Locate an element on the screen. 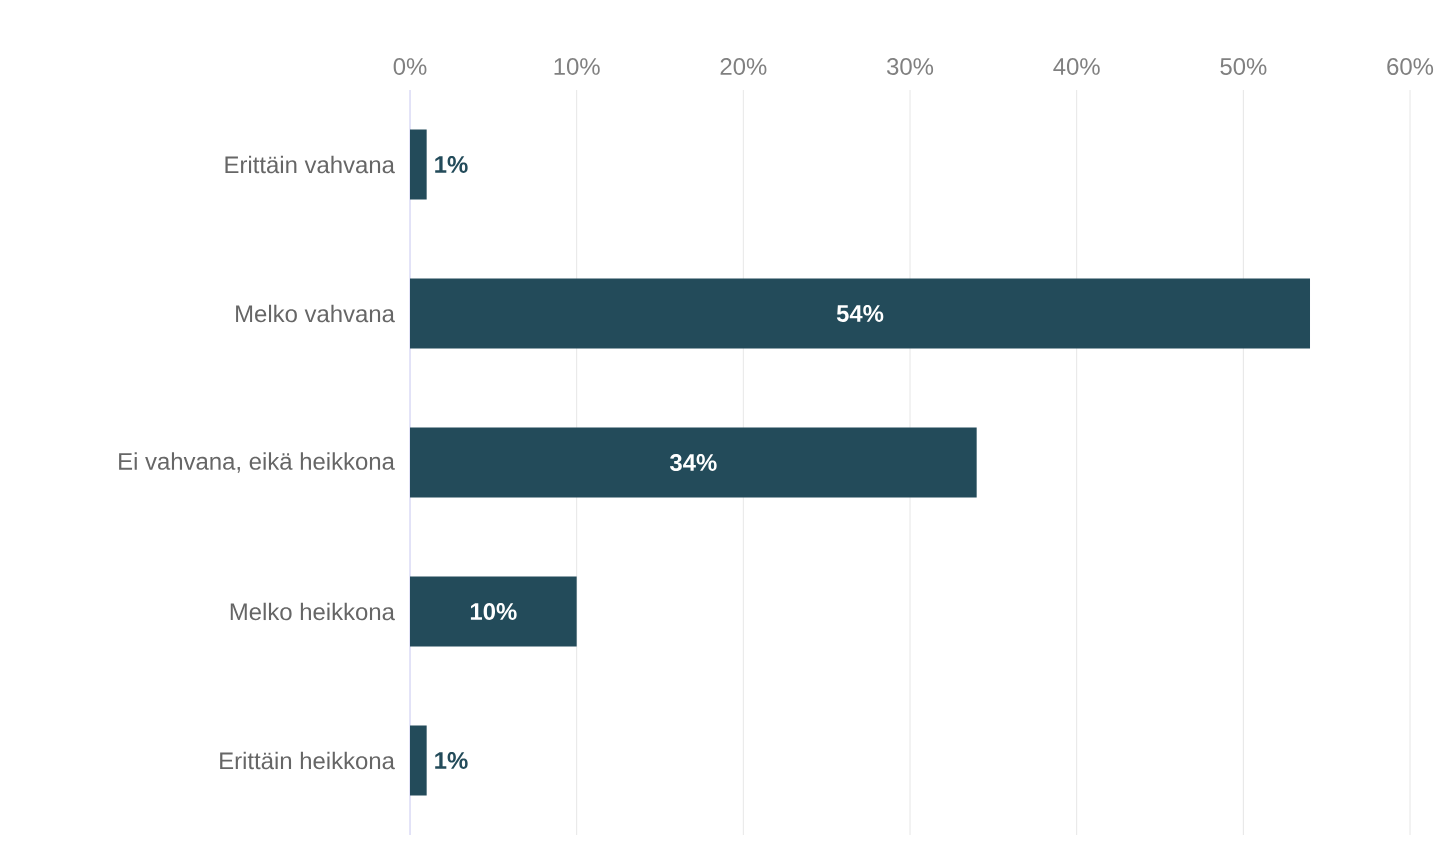  data-label: 34% is located at coordinates (693, 462).